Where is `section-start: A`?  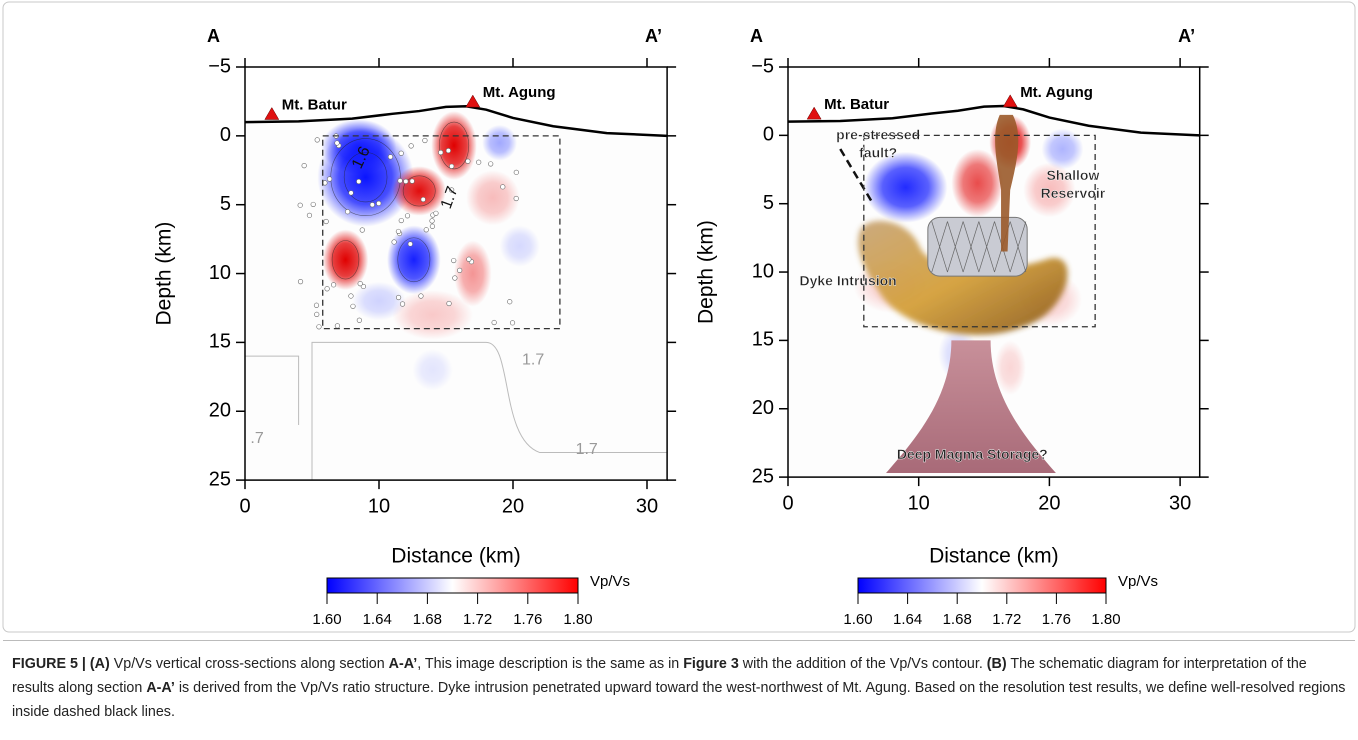
section-start: A is located at coordinates (756, 36).